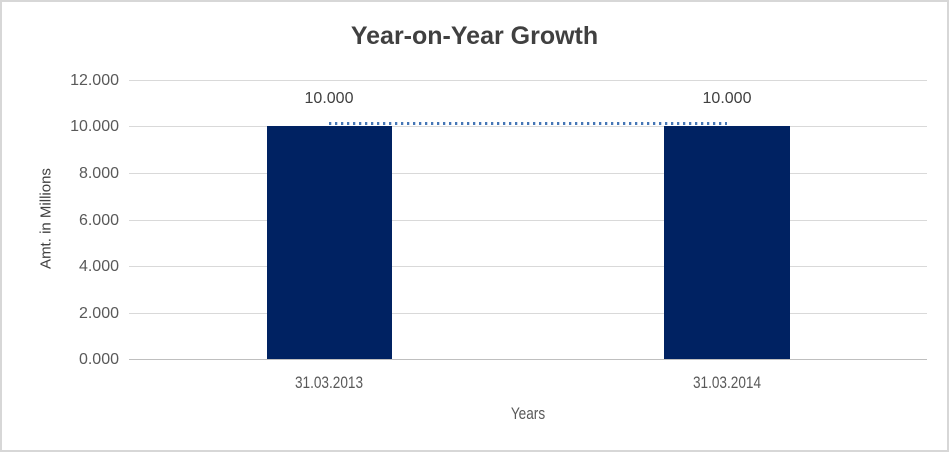  Describe the element at coordinates (727, 242) in the screenshot. I see `bar-31-03-2014` at that location.